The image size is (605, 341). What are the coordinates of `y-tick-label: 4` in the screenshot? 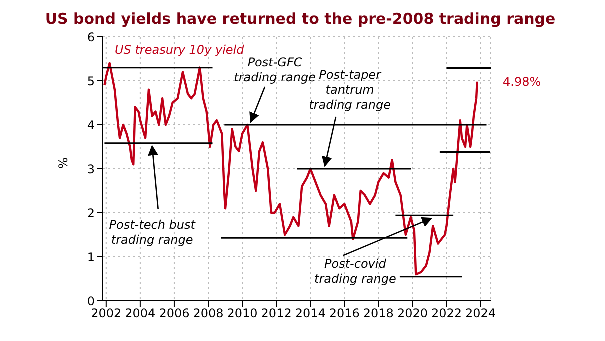 It's located at (91, 125).